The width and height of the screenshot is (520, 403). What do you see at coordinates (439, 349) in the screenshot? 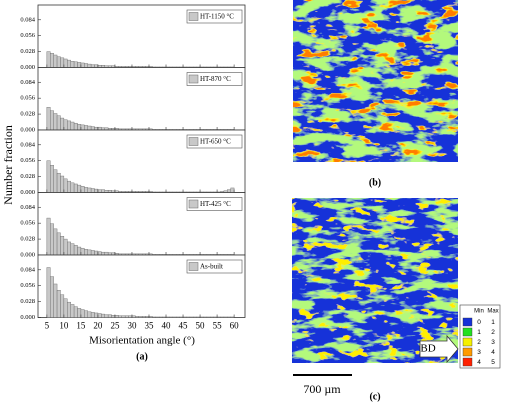
I see `bd-arrow` at bounding box center [439, 349].